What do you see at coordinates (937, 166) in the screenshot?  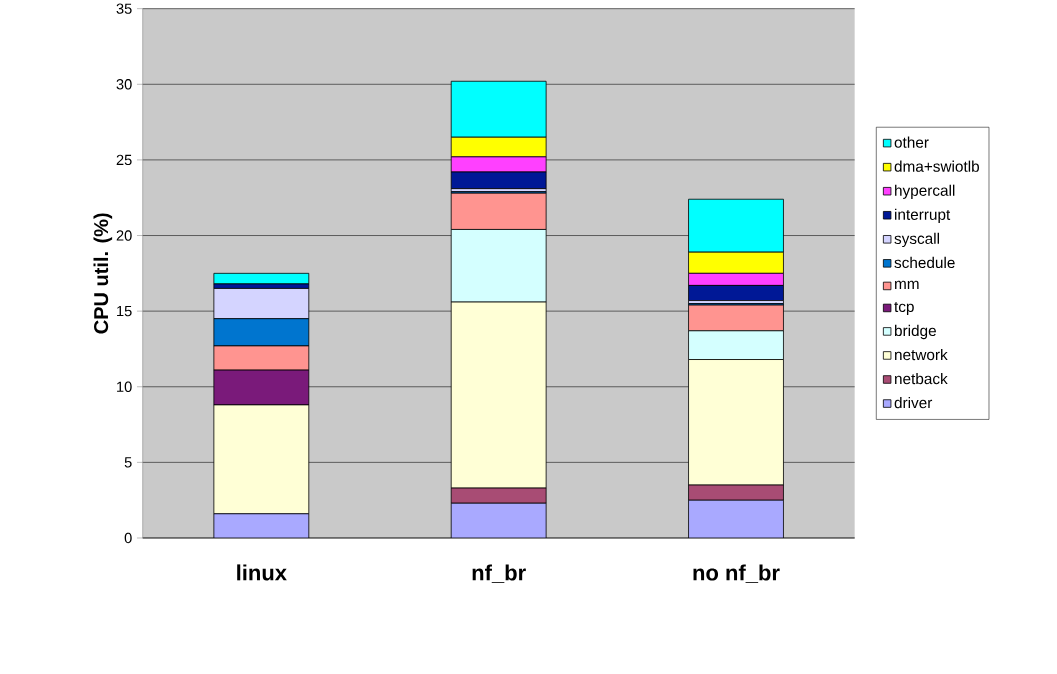 I see `legend-label: dma+swiotlb` at bounding box center [937, 166].